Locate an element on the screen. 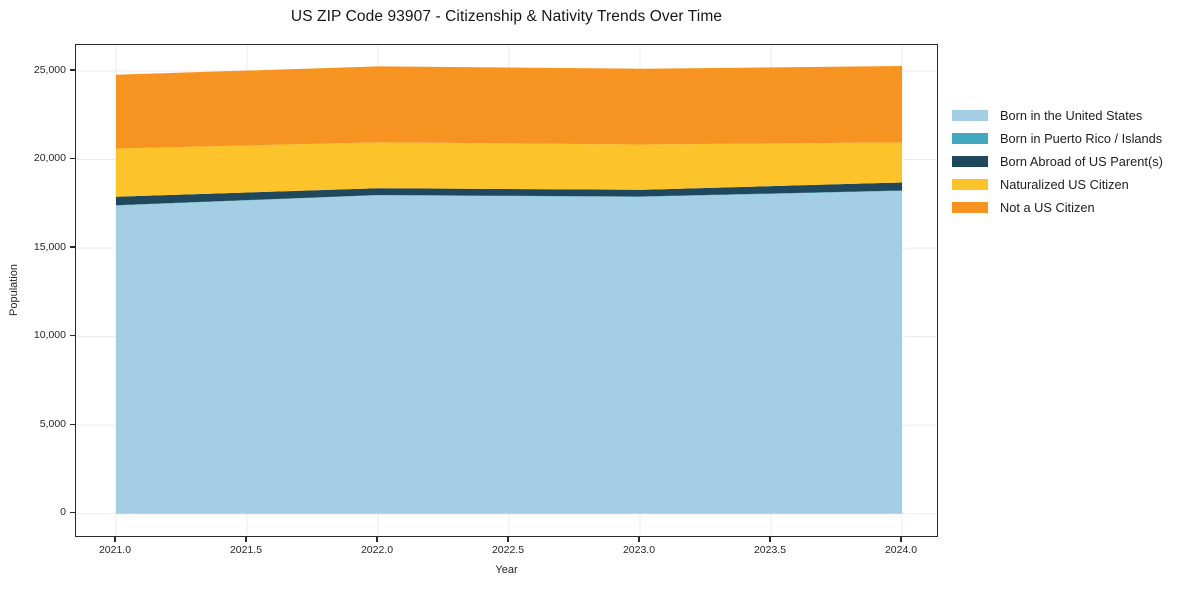 The image size is (1189, 590). y-tick-label: 15,000 is located at coordinates (49, 246).